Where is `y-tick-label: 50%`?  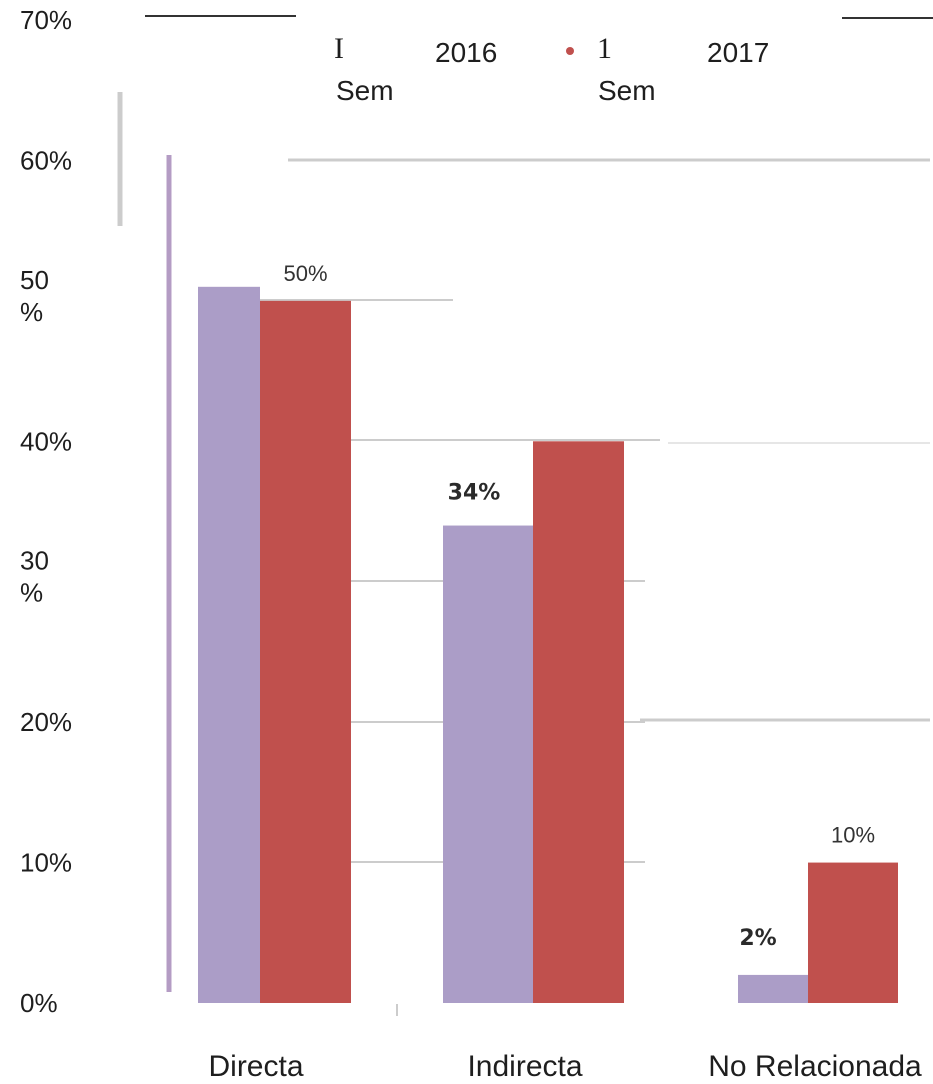 y-tick-label: 50% is located at coordinates (34, 296).